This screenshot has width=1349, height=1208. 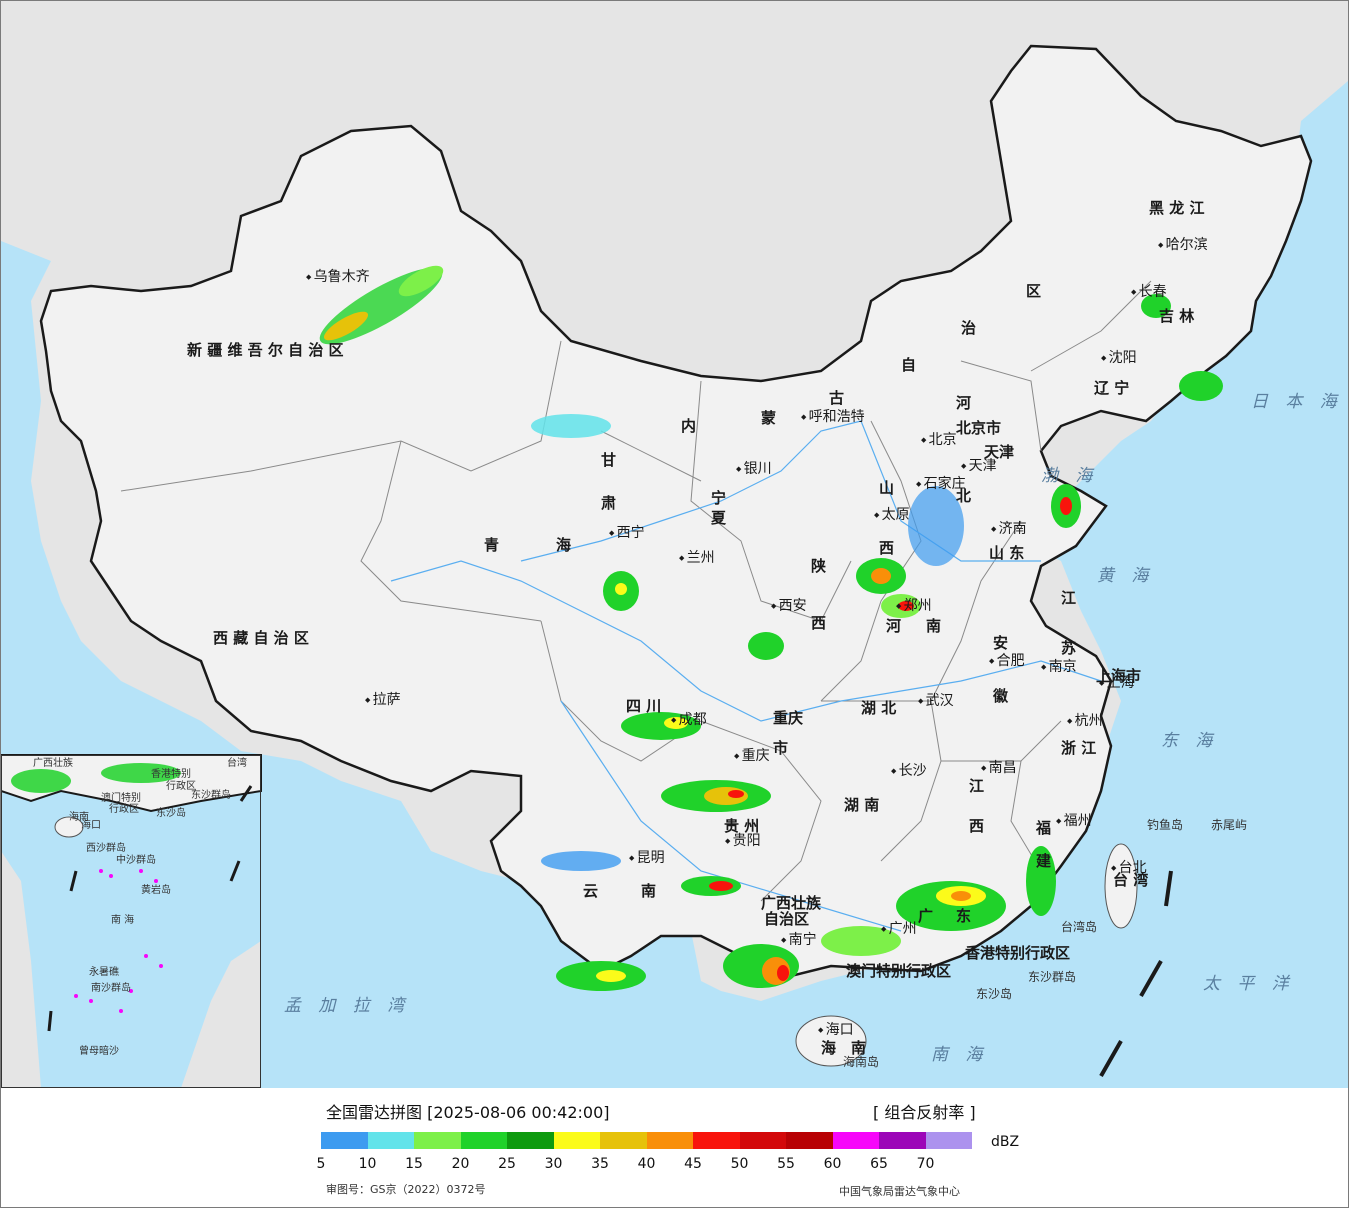 I want to click on color-scale-tick: 20, so click(x=460, y=1164).